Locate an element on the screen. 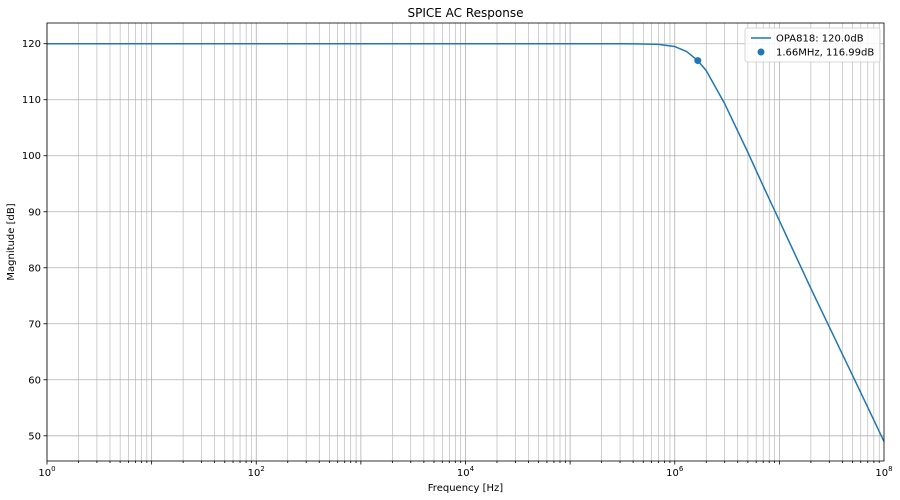 The width and height of the screenshot is (900, 500). y-tick-label: 90 is located at coordinates (34, 212).